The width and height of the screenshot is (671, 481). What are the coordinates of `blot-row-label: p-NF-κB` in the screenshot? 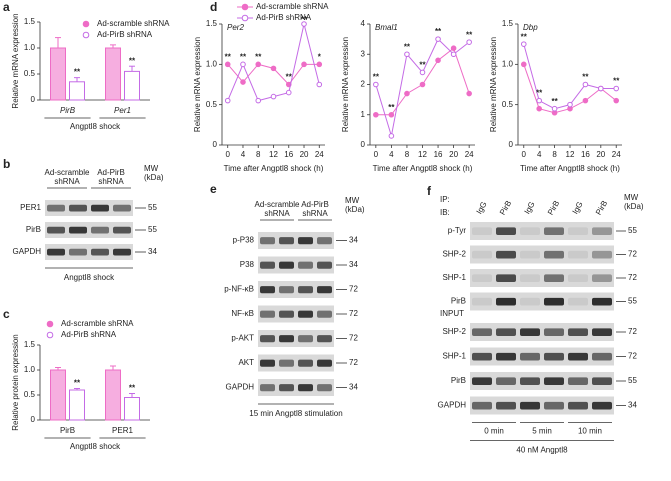 It's located at (239, 289).